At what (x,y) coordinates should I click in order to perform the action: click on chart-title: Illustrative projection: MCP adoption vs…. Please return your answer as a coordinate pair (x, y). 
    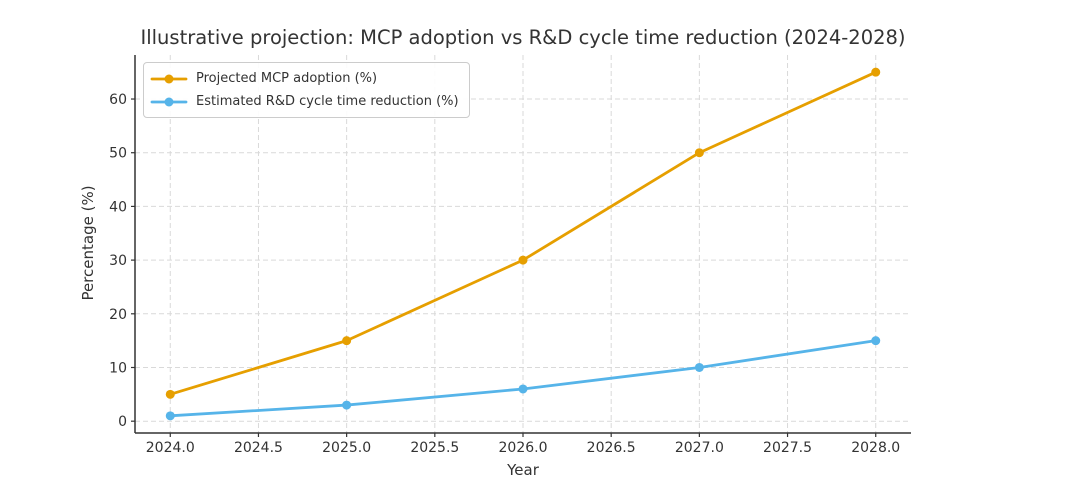
    Looking at the image, I should click on (523, 37).